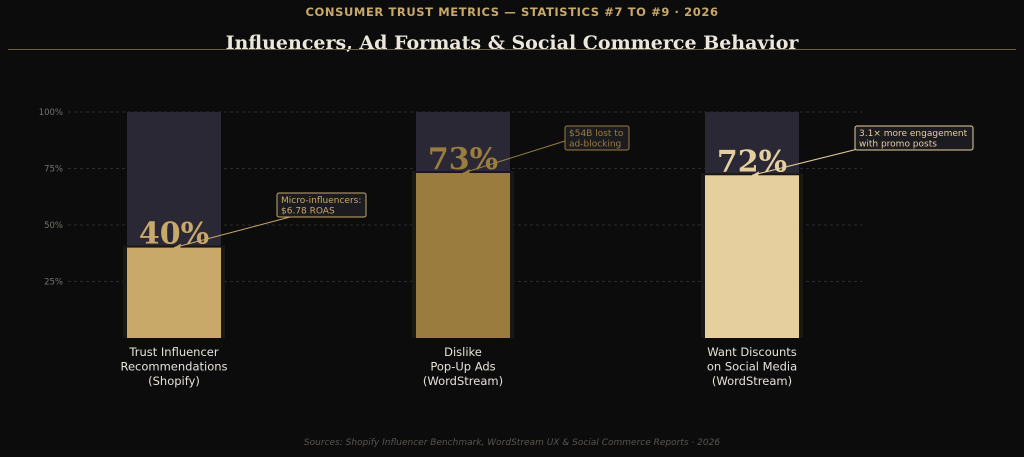  Describe the element at coordinates (752, 381) in the screenshot. I see `category-label-2-line-2: (WordStream)` at that location.